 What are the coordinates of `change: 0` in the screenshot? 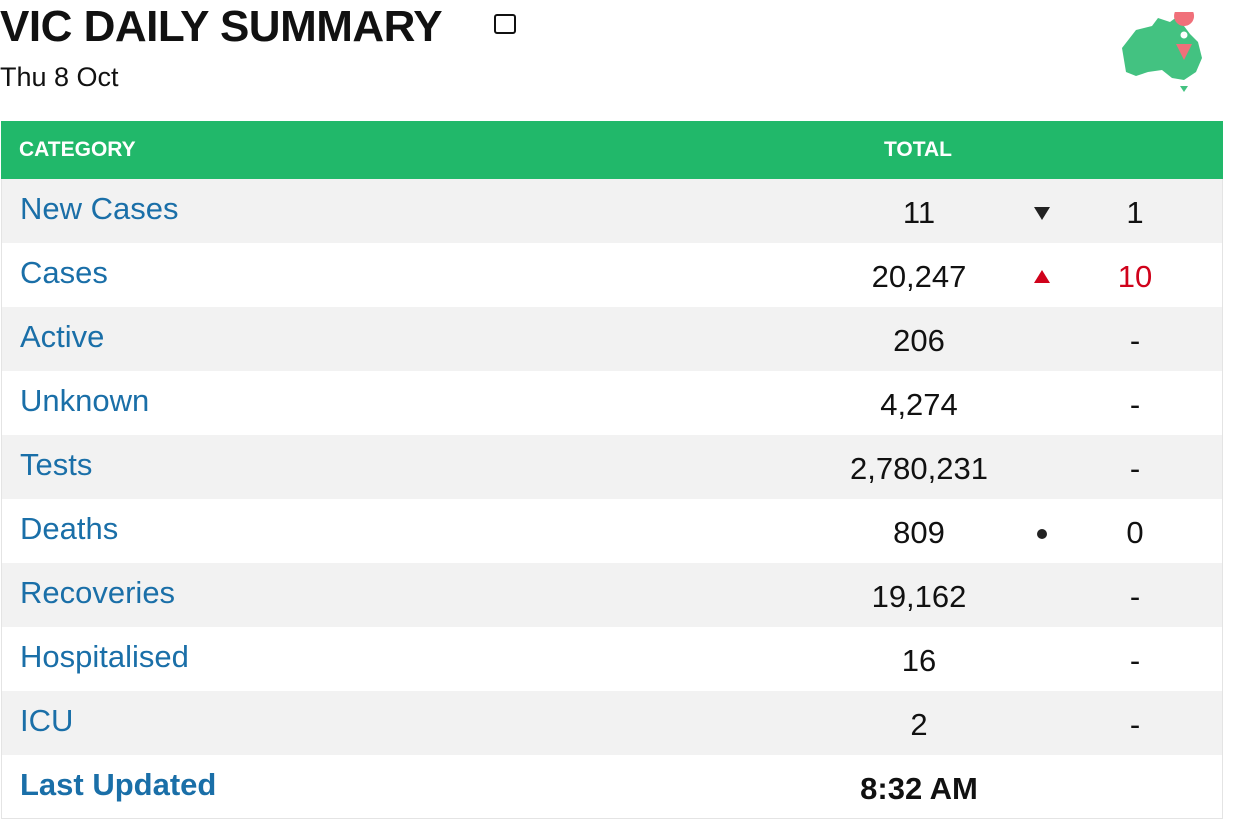 It's located at (1135, 532).